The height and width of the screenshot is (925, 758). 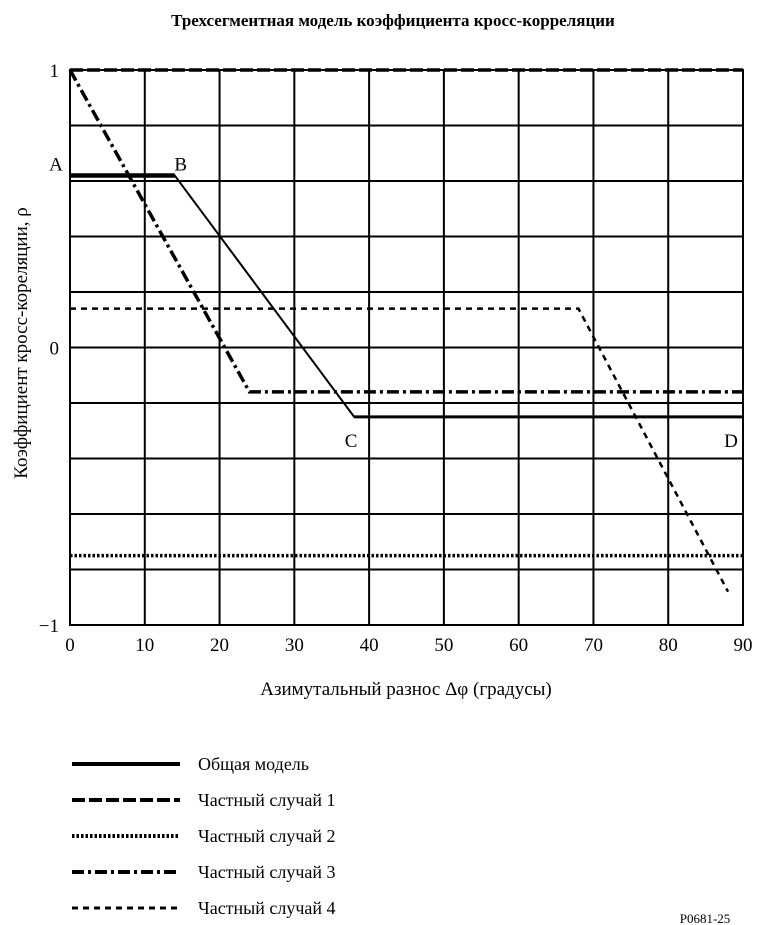 What do you see at coordinates (267, 908) in the screenshot?
I see `legend-label-5: Частный случай 4` at bounding box center [267, 908].